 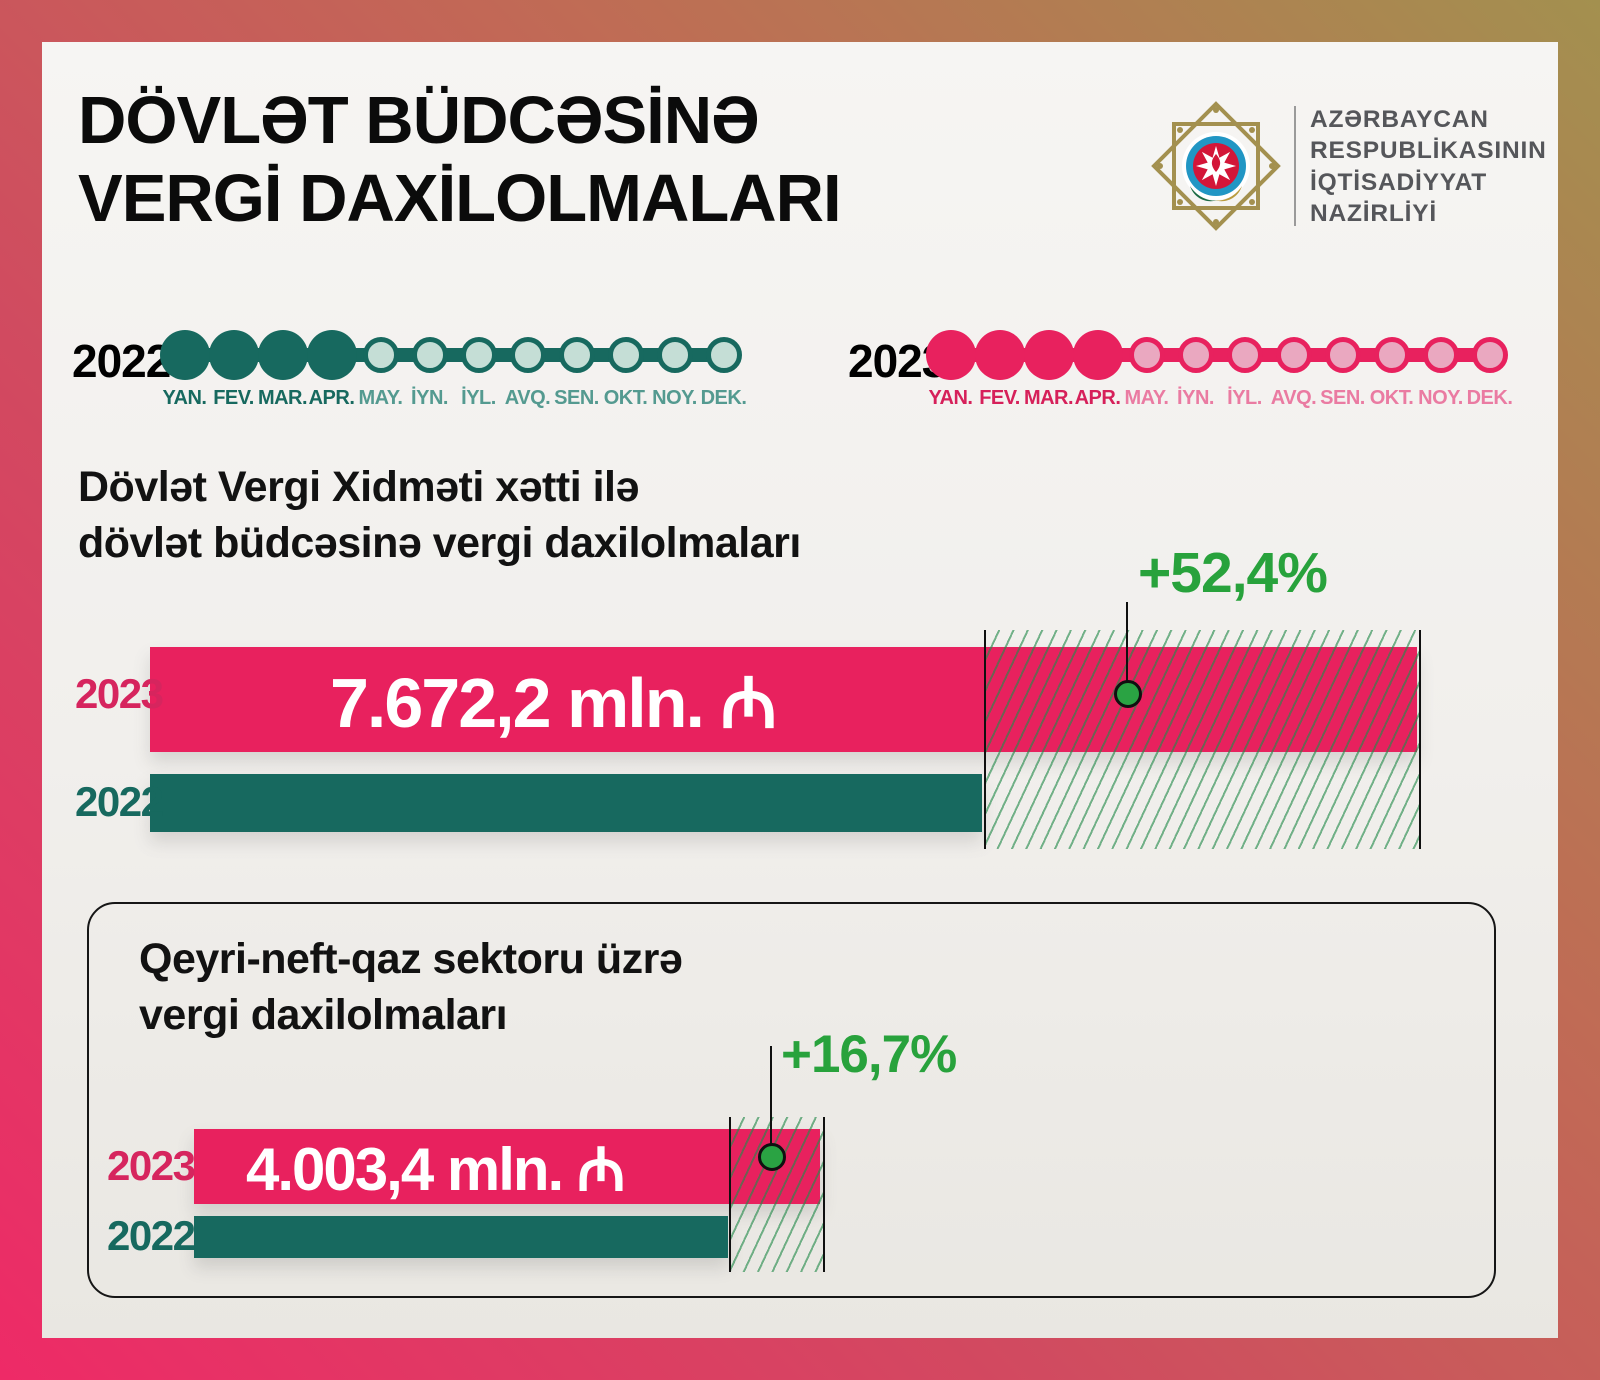 What do you see at coordinates (1295, 166) in the screenshot?
I see `logo-divider` at bounding box center [1295, 166].